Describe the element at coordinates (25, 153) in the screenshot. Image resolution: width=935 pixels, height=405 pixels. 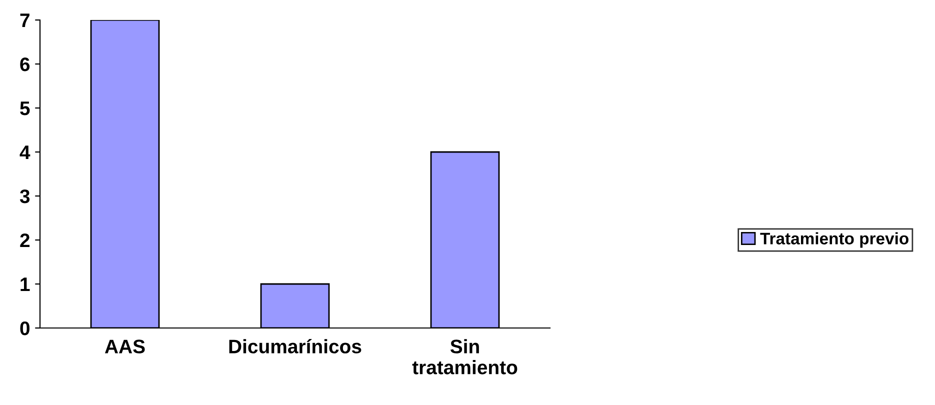
I see `y-tick-label: 4` at that location.